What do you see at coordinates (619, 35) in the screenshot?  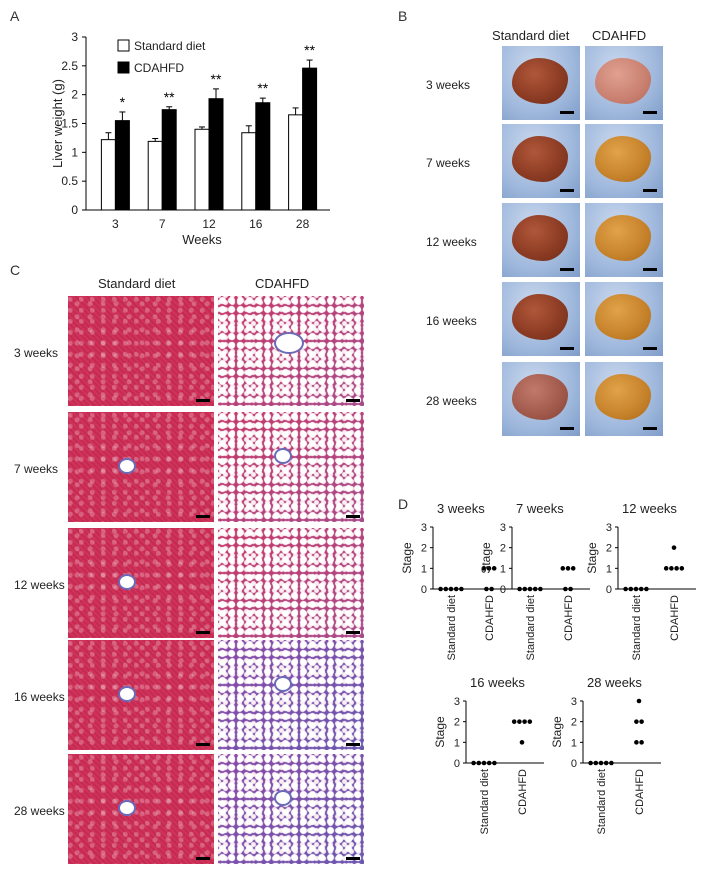 I see `photos-col-head-cdahfd: CDAHFD` at bounding box center [619, 35].